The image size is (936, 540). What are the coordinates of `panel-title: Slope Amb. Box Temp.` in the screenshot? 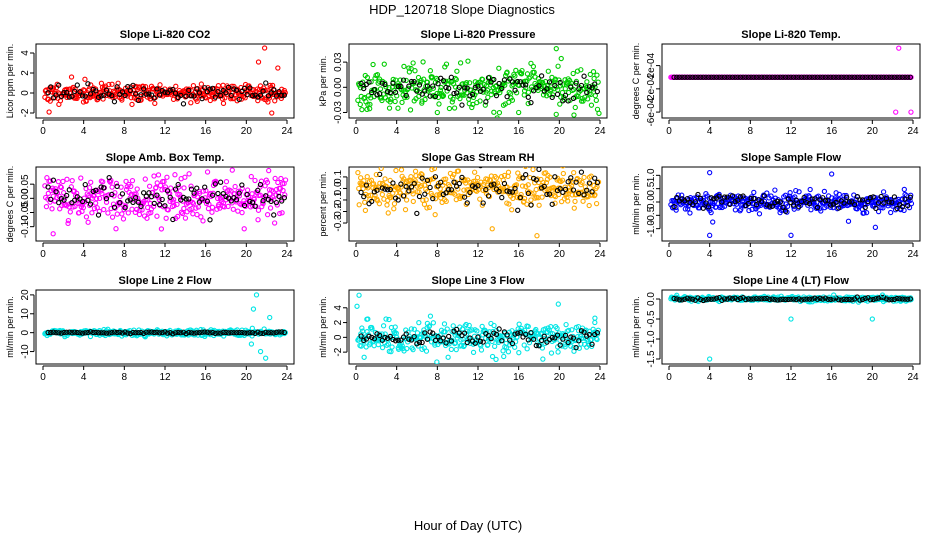 It's located at (165, 158).